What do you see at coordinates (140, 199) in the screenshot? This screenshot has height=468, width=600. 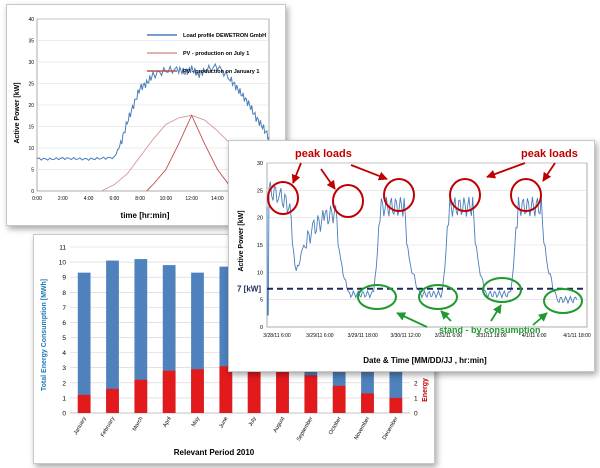 I see `x-tick-label: 8:00` at bounding box center [140, 199].